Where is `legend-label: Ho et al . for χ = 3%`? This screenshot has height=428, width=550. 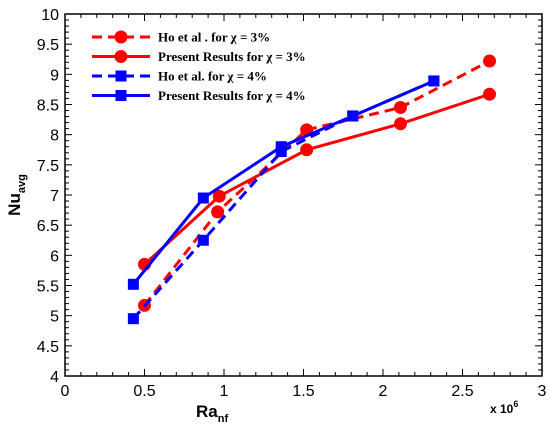
legend-label: Ho et al . for χ = 3% is located at coordinates (214, 37).